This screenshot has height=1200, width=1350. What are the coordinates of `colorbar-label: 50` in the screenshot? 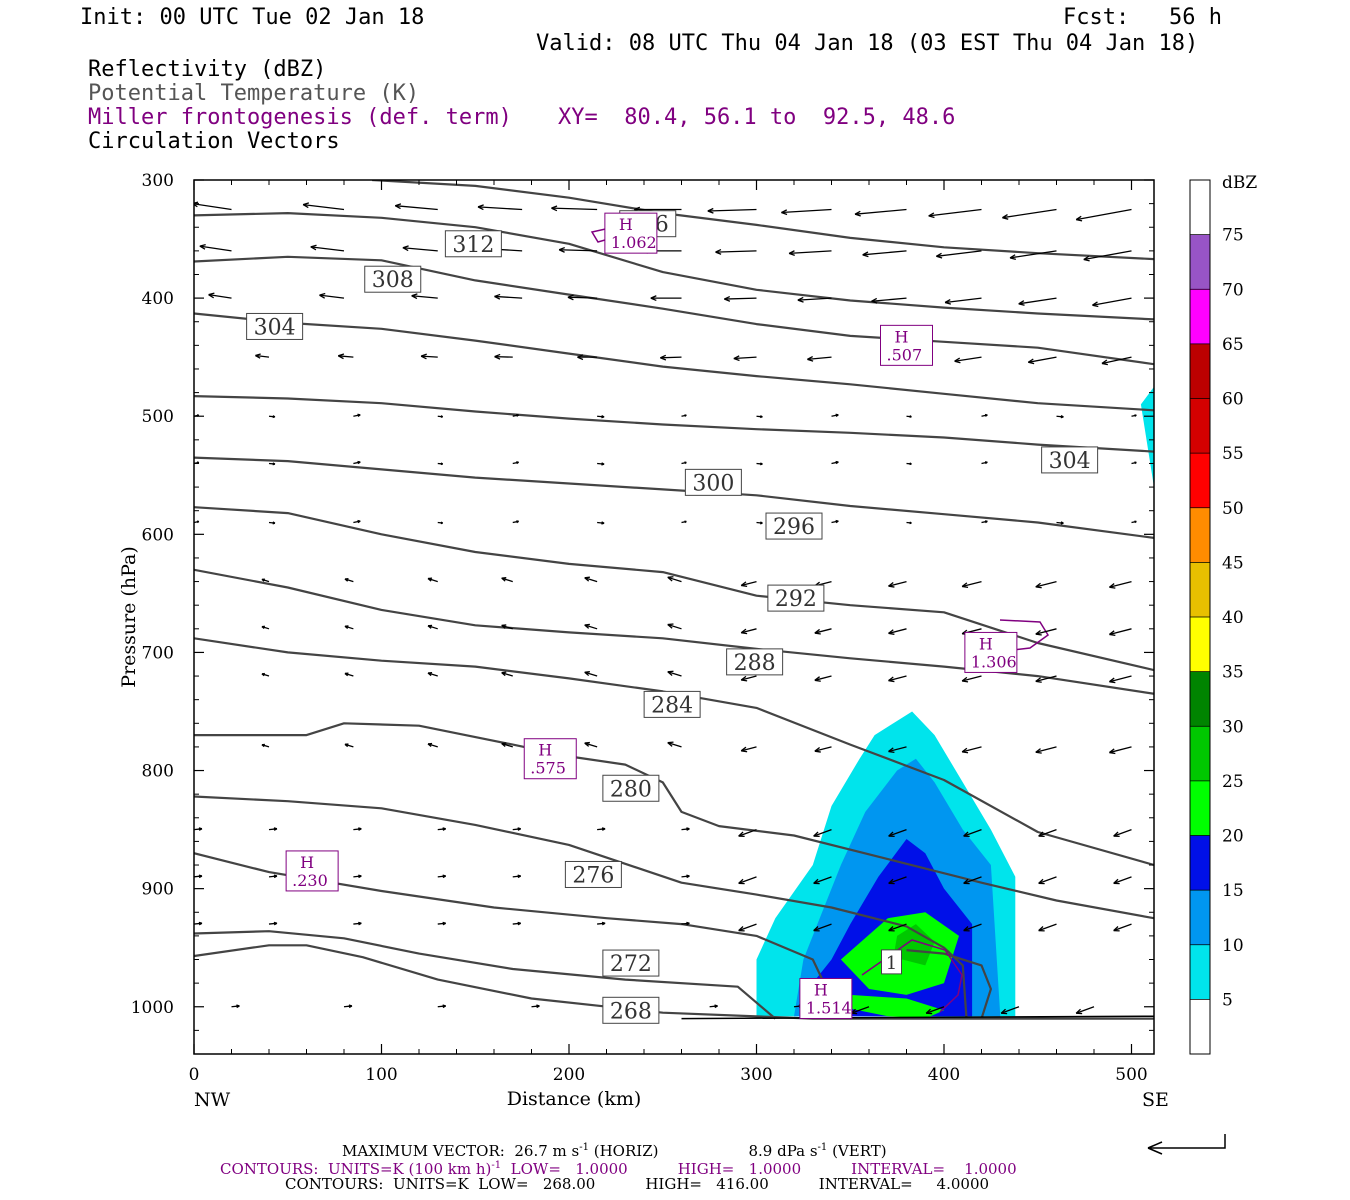 It's located at (1233, 509).